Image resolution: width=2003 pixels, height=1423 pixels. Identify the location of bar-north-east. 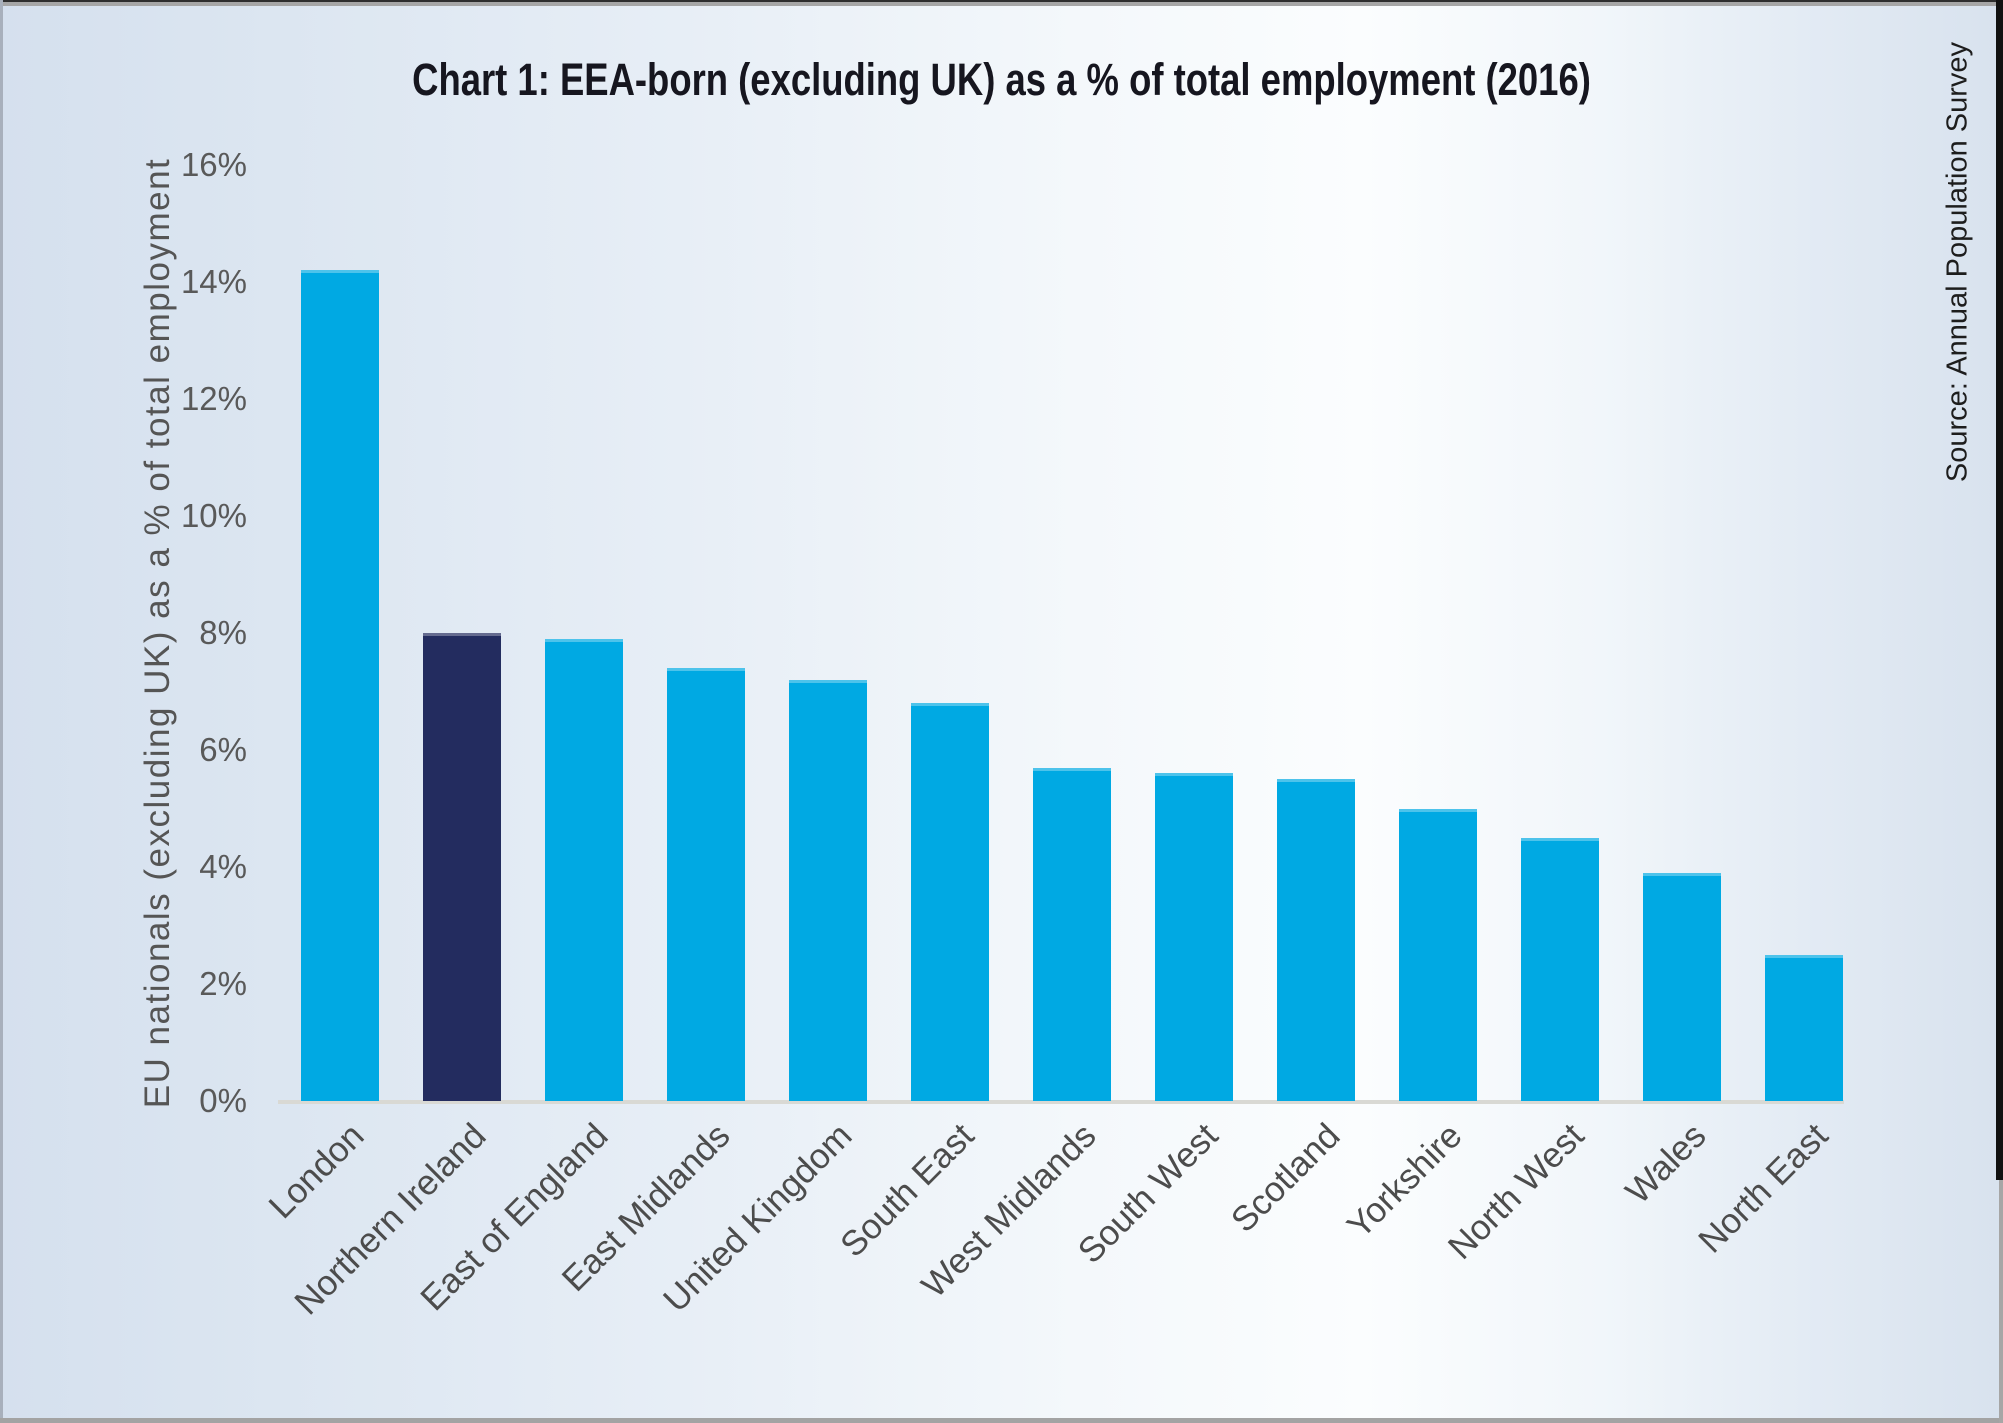
(1804, 1027).